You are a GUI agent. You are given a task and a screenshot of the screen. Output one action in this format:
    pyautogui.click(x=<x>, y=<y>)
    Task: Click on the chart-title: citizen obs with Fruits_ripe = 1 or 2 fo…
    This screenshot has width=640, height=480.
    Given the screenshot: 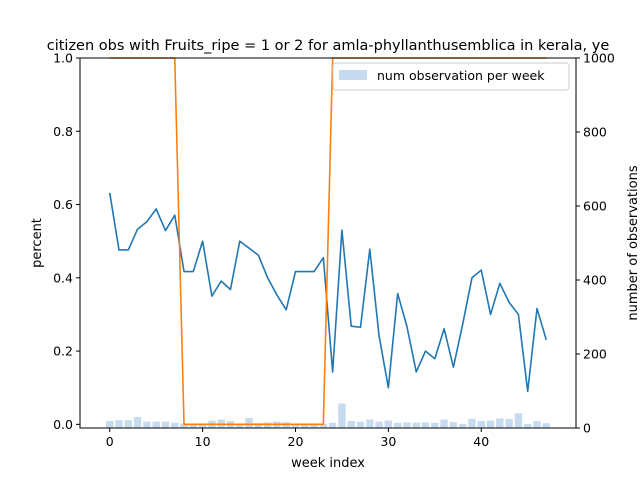 What is the action you would take?
    pyautogui.click(x=328, y=46)
    